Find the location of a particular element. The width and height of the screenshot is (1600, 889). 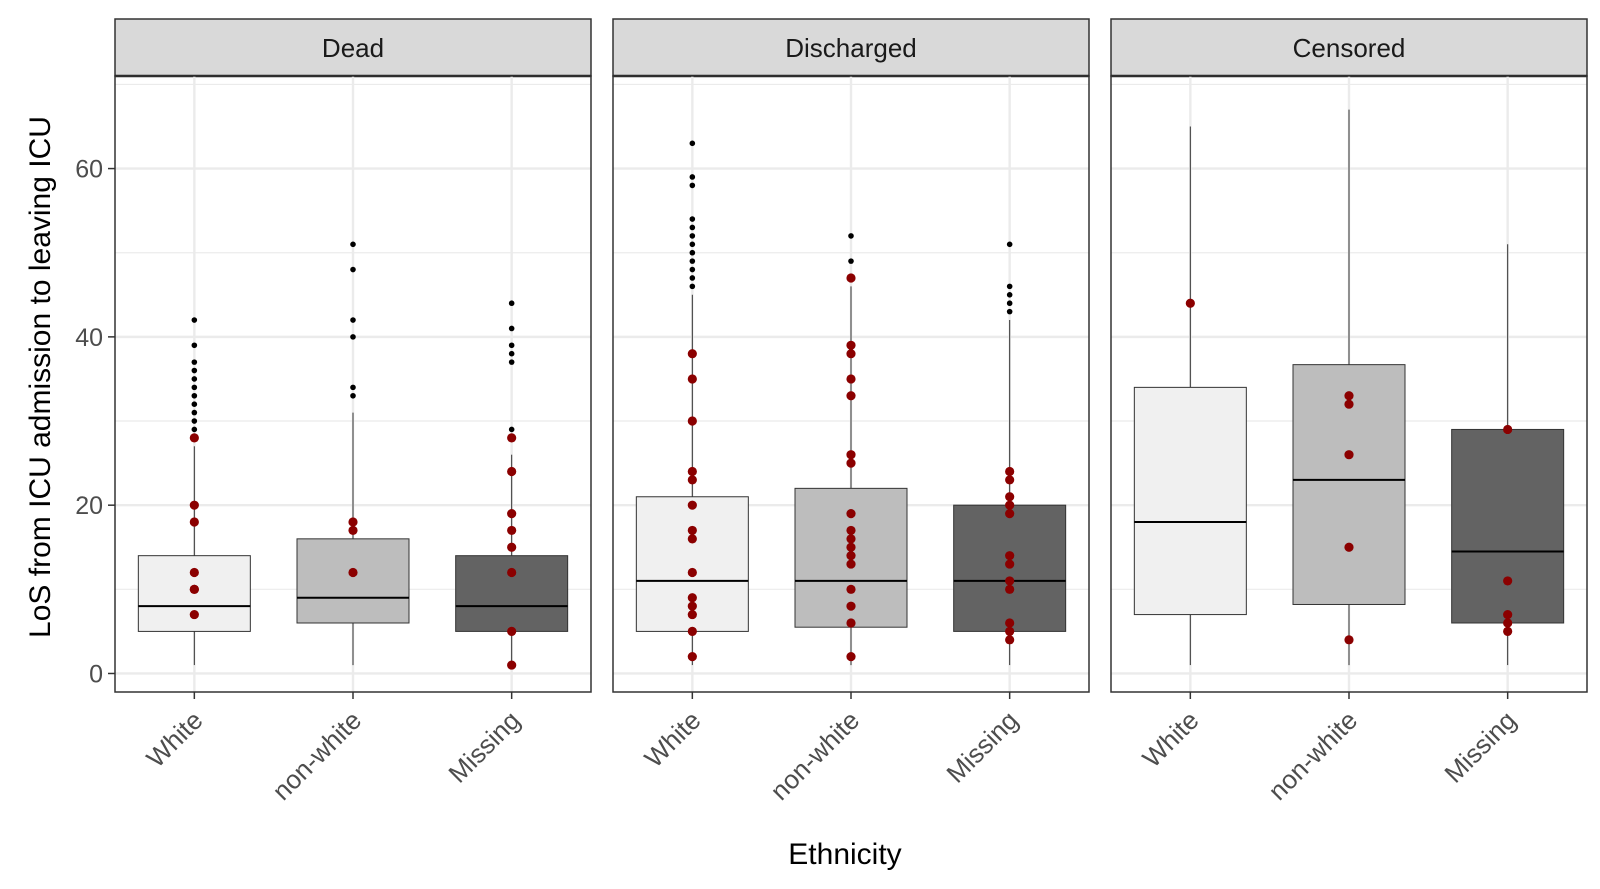

panel-title: Dead is located at coordinates (353, 48).